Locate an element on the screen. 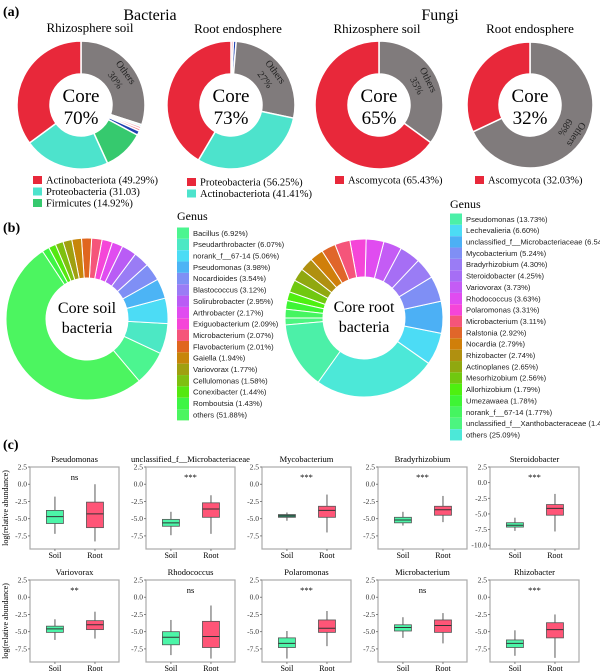 The width and height of the screenshot is (600, 672). legend-label: Mesorhizobium (2.56%) is located at coordinates (506, 378).